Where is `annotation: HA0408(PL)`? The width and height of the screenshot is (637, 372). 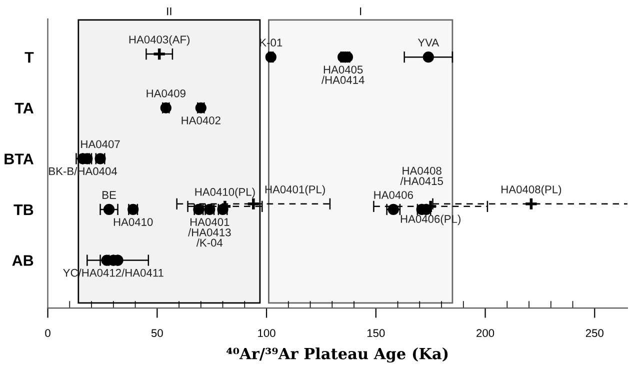
annotation: HA0408(PL) is located at coordinates (532, 190).